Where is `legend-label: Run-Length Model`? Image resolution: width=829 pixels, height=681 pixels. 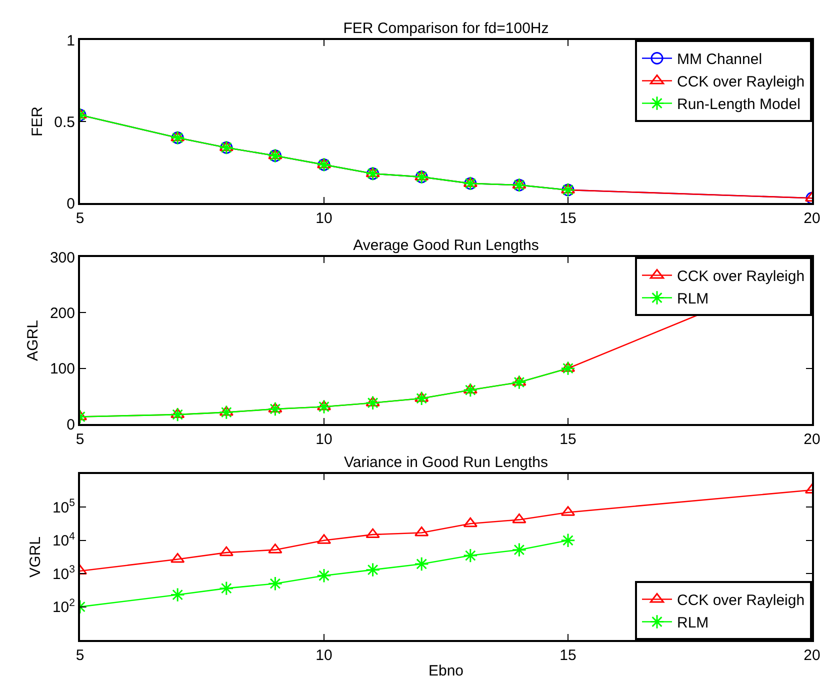
legend-label: Run-Length Model is located at coordinates (738, 105).